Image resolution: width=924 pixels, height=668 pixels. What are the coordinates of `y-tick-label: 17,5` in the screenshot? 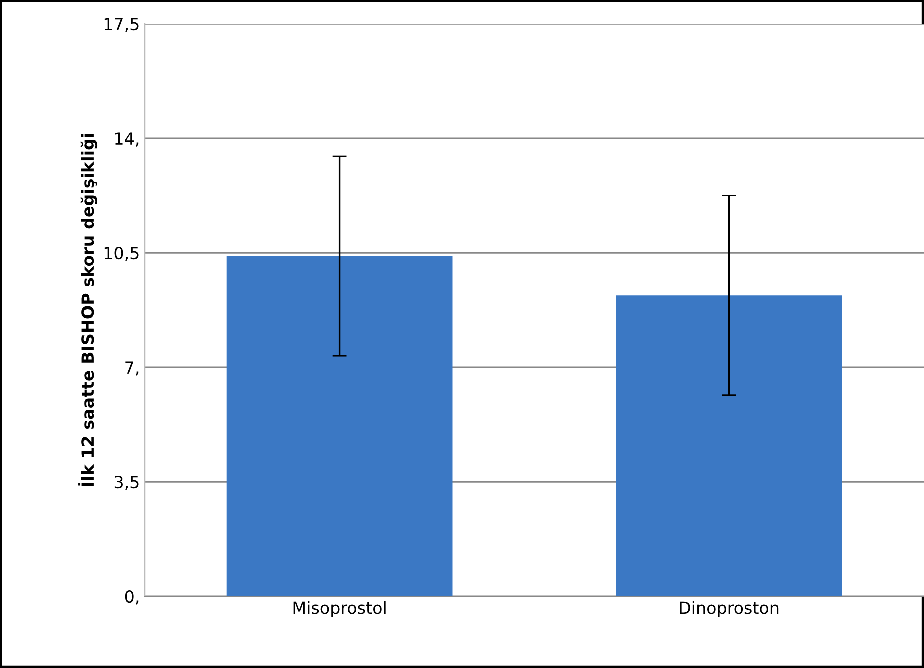 It's located at (121, 25).